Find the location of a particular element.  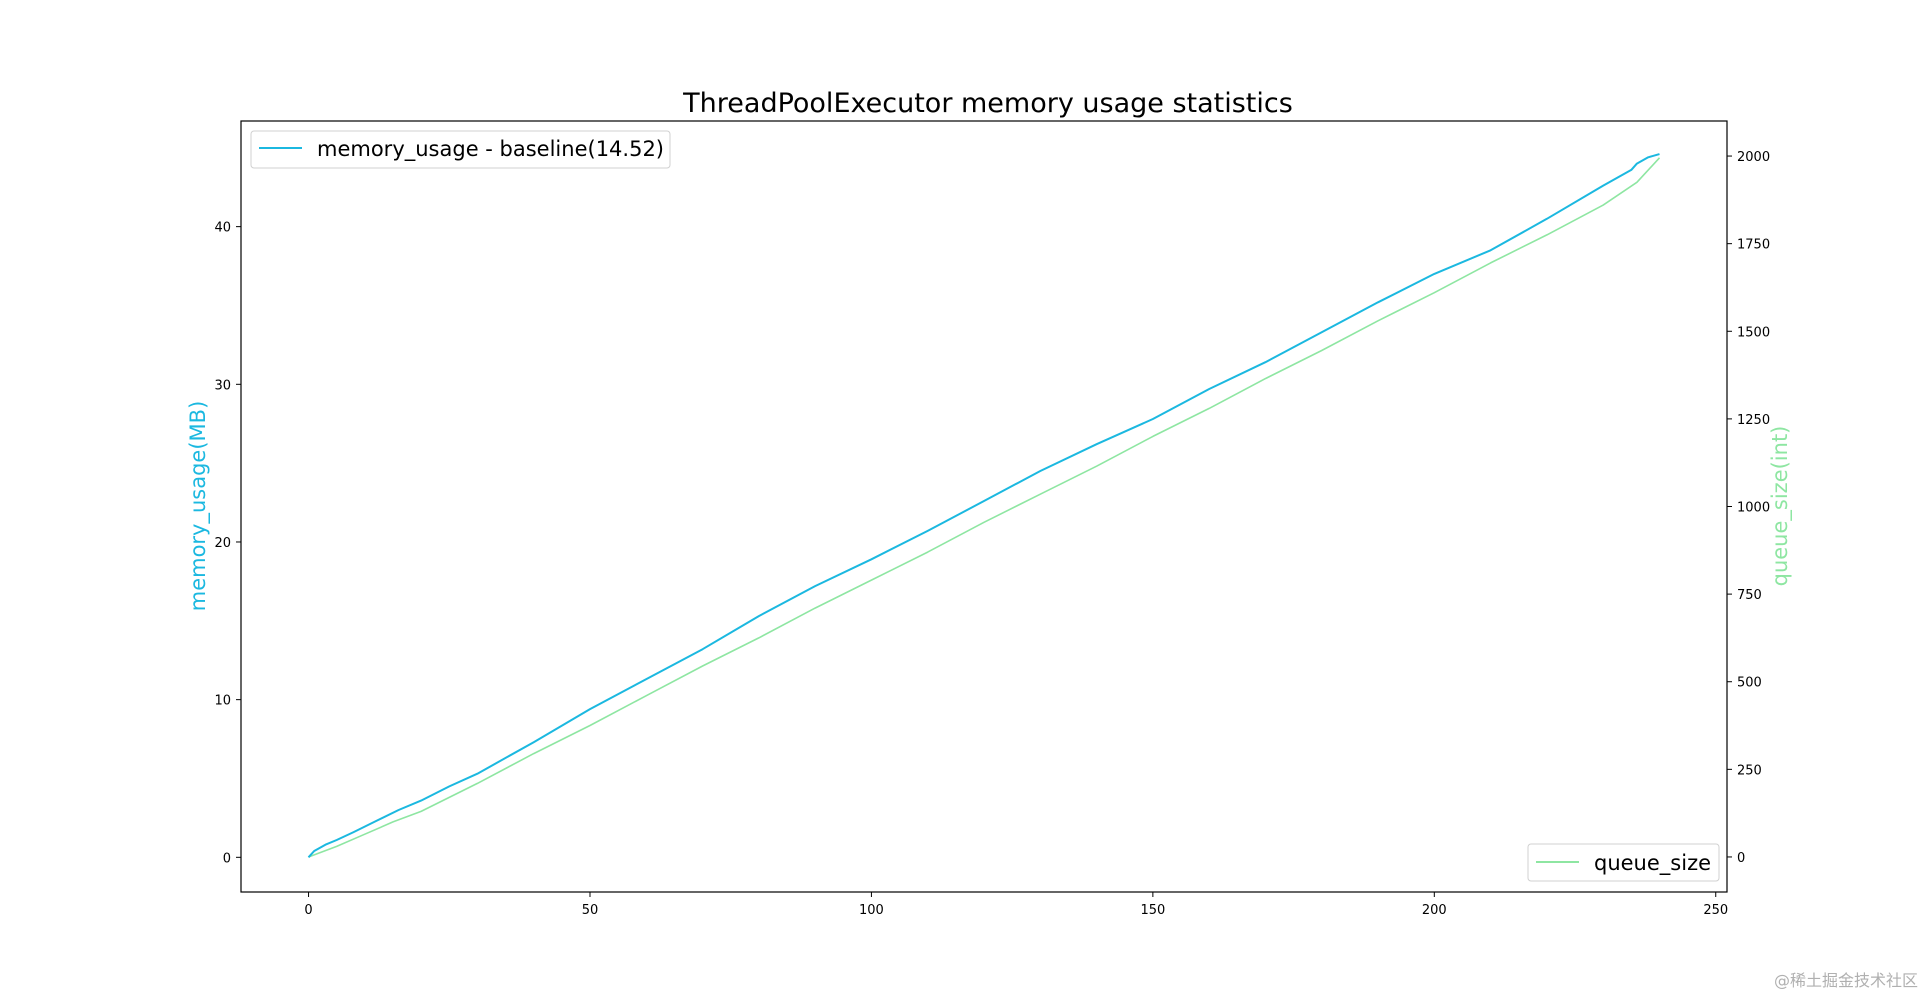

watermark: @稀土掘金技术社区 is located at coordinates (1845, 980).